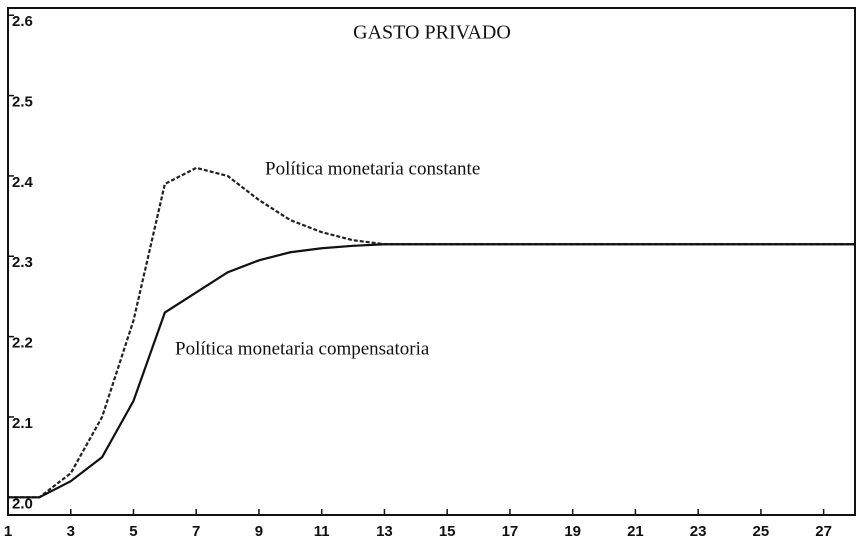 This screenshot has width=857, height=546. I want to click on x-tick-label: 21, so click(635, 531).